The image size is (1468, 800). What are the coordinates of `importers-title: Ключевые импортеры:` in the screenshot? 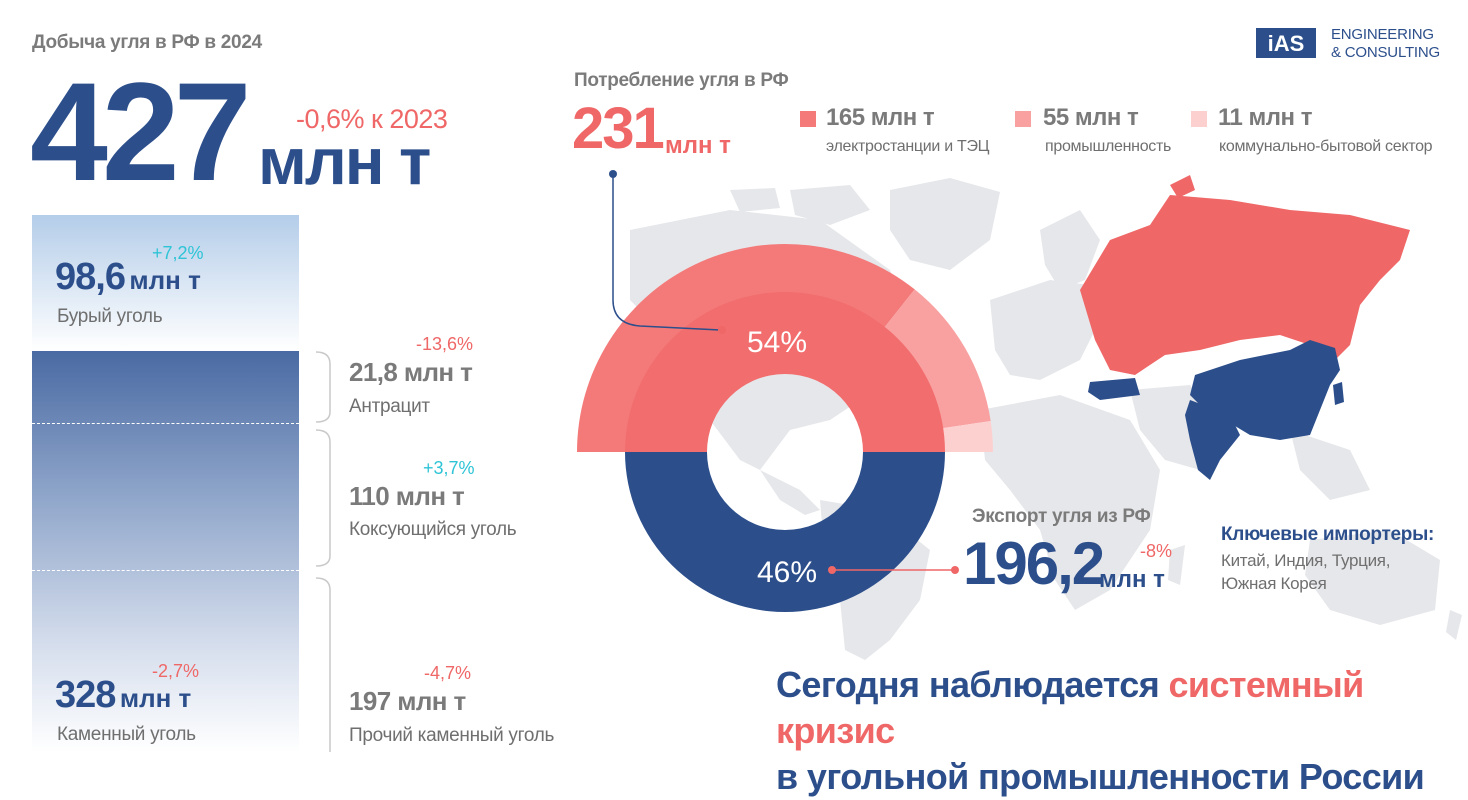 It's located at (1328, 534).